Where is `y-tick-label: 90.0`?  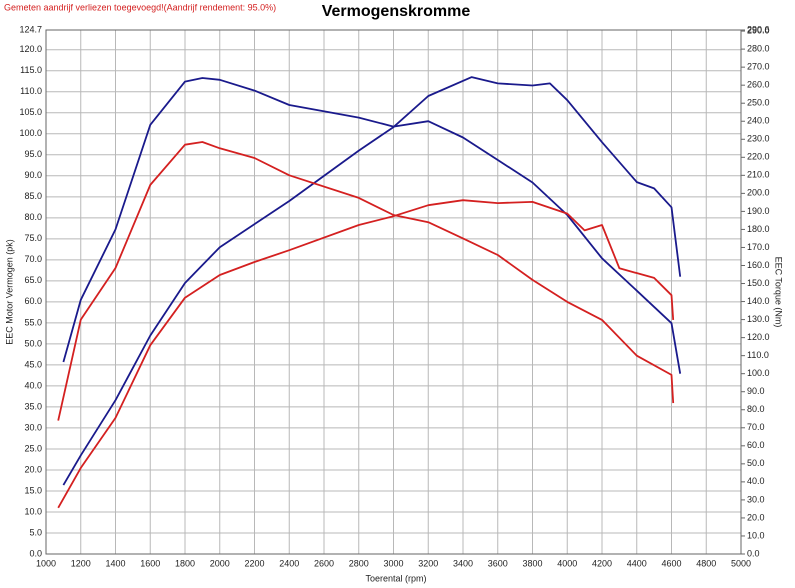
y-tick-label: 90.0 is located at coordinates (33, 175).